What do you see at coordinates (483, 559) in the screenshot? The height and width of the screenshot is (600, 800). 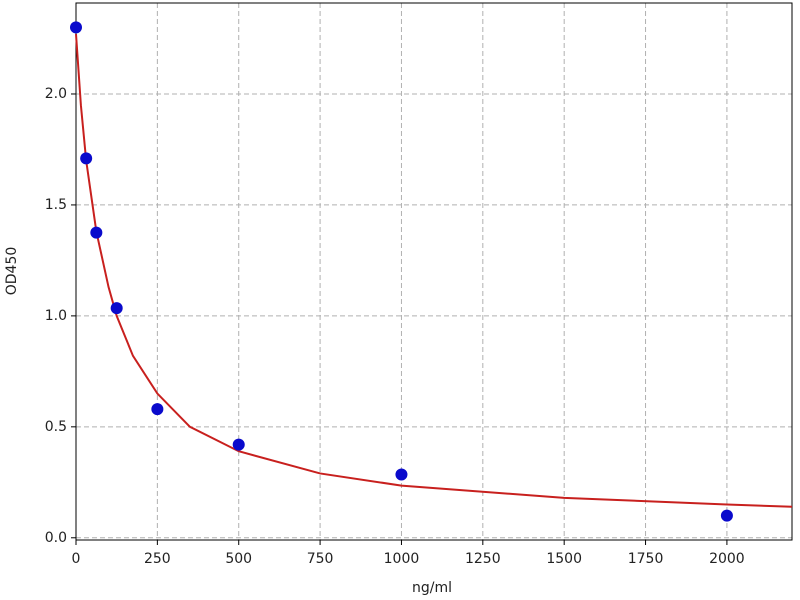 I see `x-tick-label: 1250` at bounding box center [483, 559].